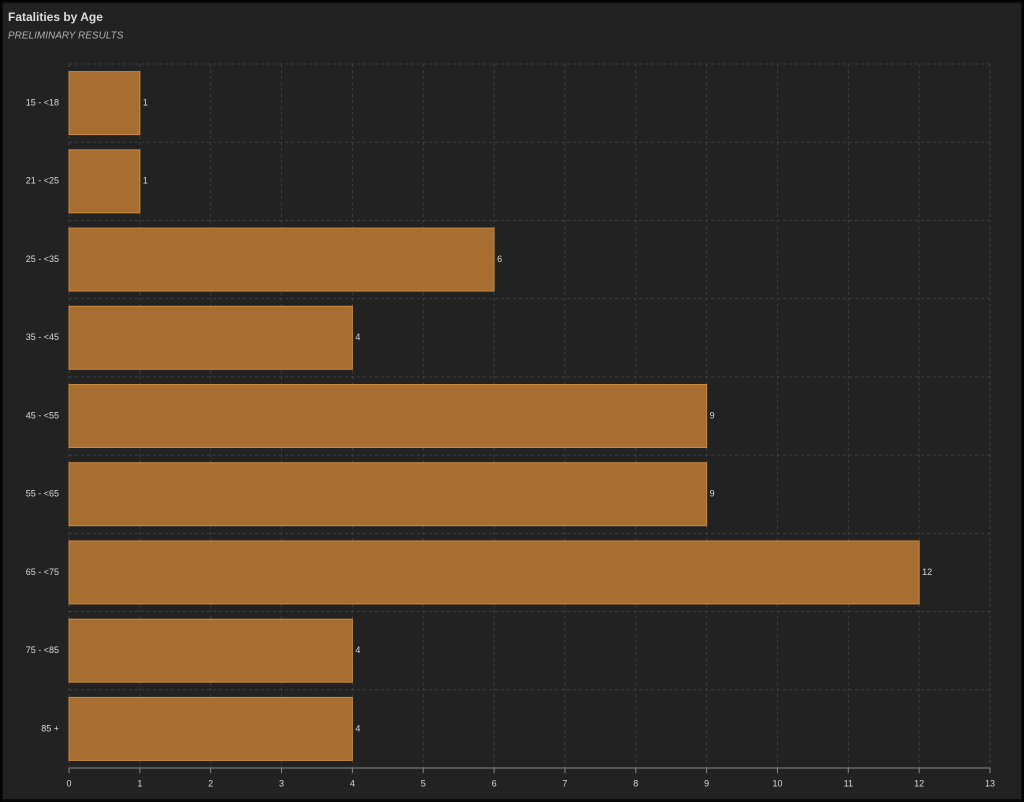 The height and width of the screenshot is (802, 1024). What do you see at coordinates (848, 783) in the screenshot?
I see `x-tick-label: 11` at bounding box center [848, 783].